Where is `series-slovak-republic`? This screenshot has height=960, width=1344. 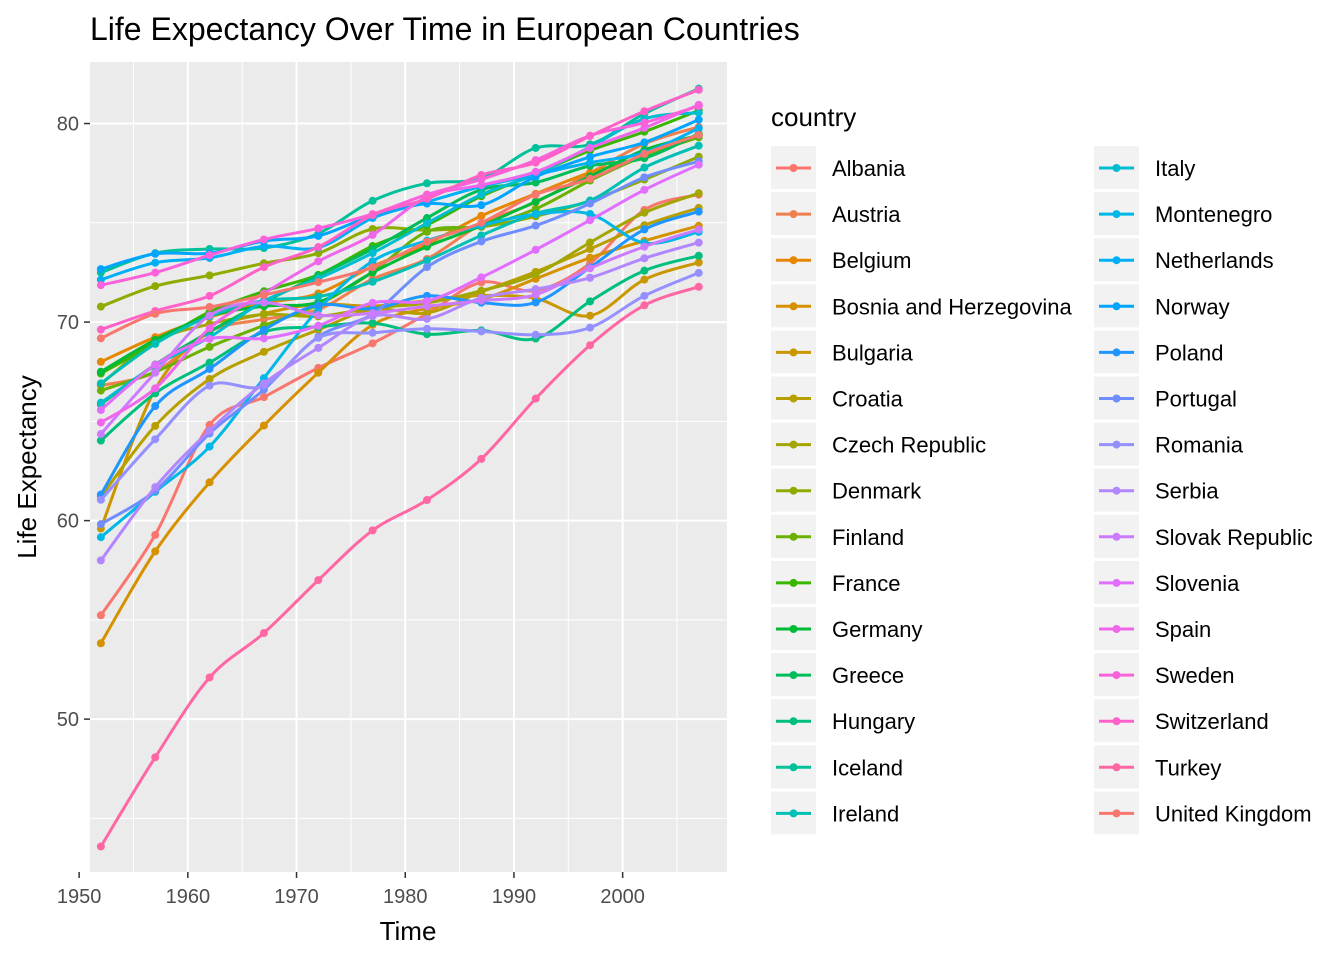 series-slovak-republic is located at coordinates (399, 332).